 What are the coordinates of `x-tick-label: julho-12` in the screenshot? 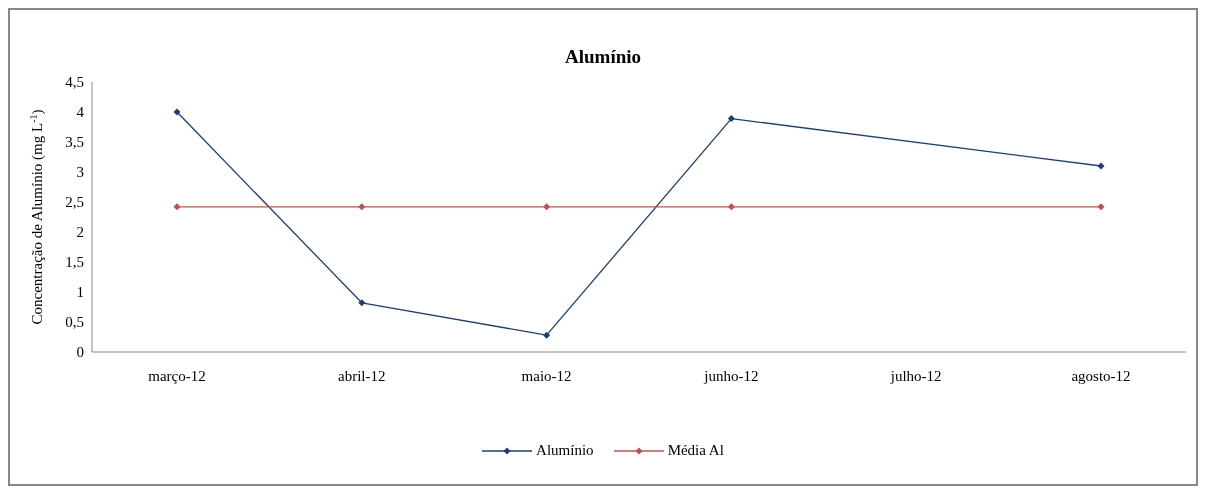 It's located at (915, 375).